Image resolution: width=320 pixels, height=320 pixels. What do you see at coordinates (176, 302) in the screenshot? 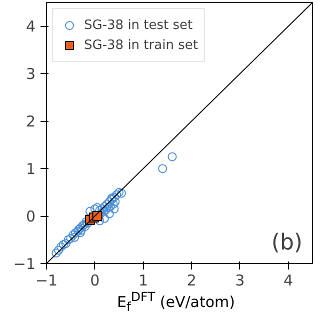
I see `x-axis-title: E$_{f}$$^{DFT}$ (eV/atom)` at bounding box center [176, 302].